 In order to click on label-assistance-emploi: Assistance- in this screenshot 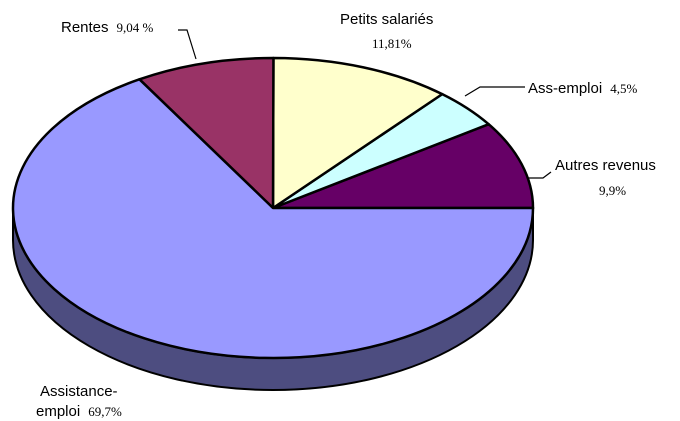, I will do `click(79, 391)`.